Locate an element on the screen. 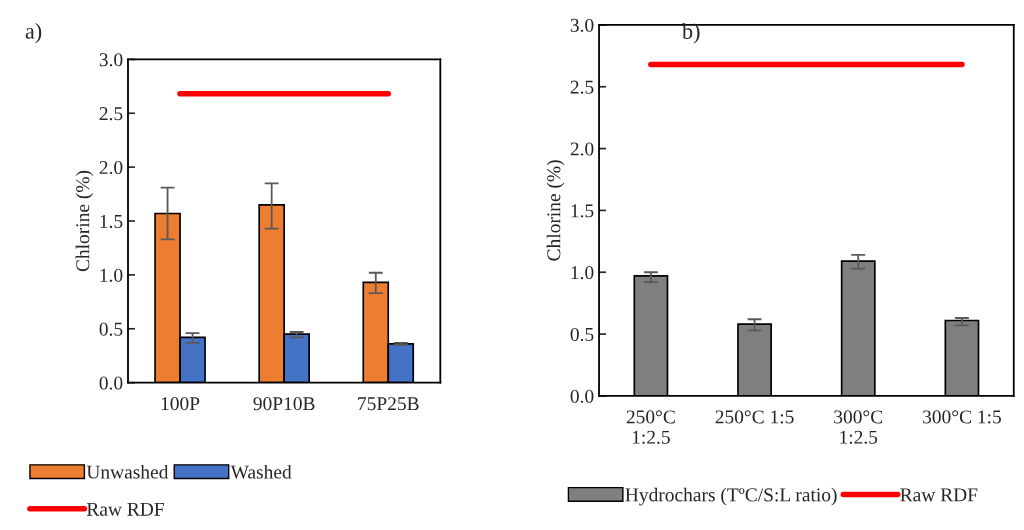 Image resolution: width=1024 pixels, height=530 pixels. x-tick-label: 300°C 1:5 is located at coordinates (962, 417).